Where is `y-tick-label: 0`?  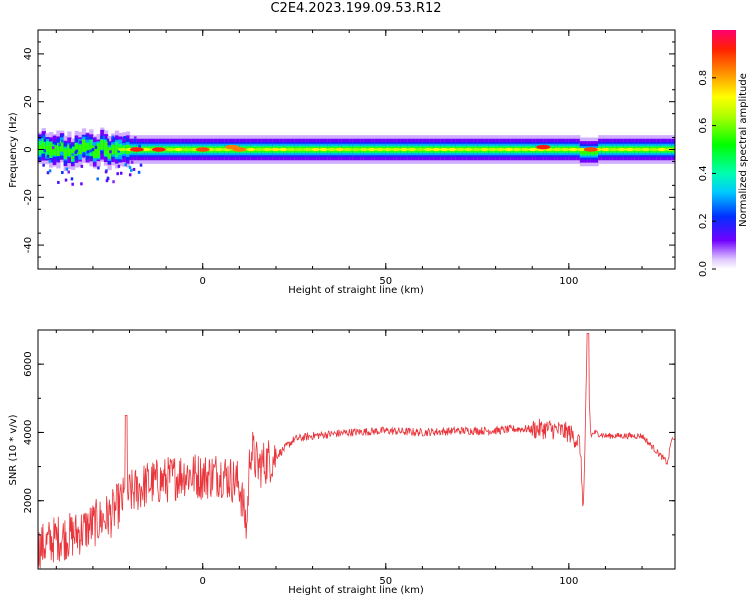
y-tick-label: 0 is located at coordinates (28, 149).